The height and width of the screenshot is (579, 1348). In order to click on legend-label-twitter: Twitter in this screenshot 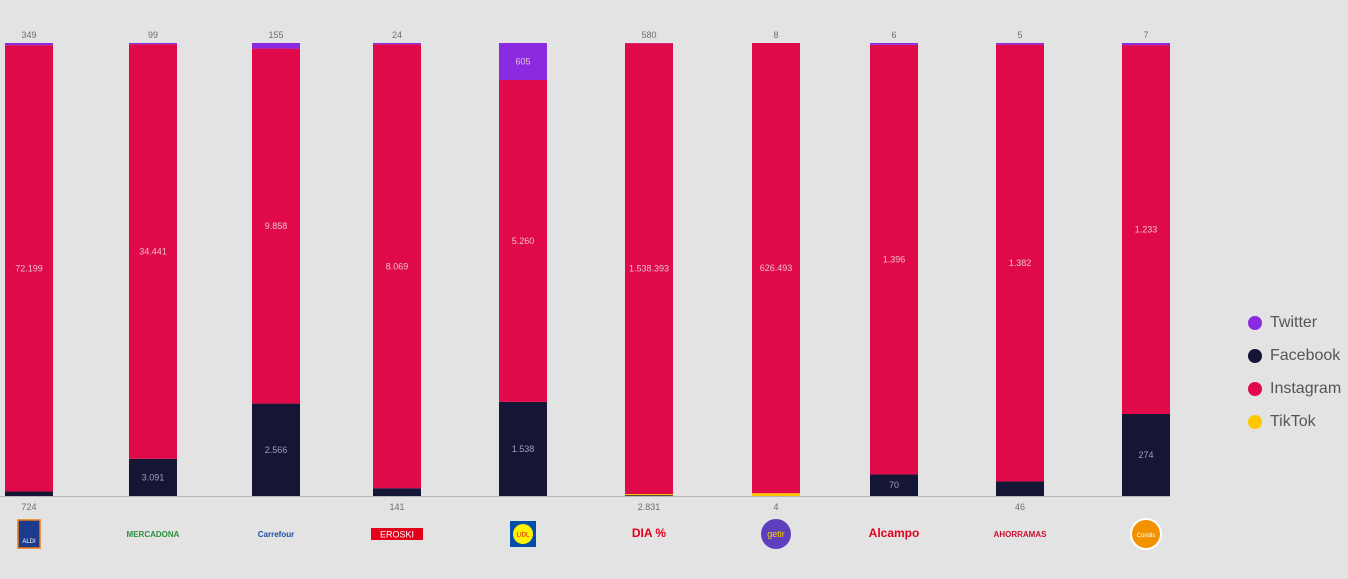, I will do `click(1293, 323)`.